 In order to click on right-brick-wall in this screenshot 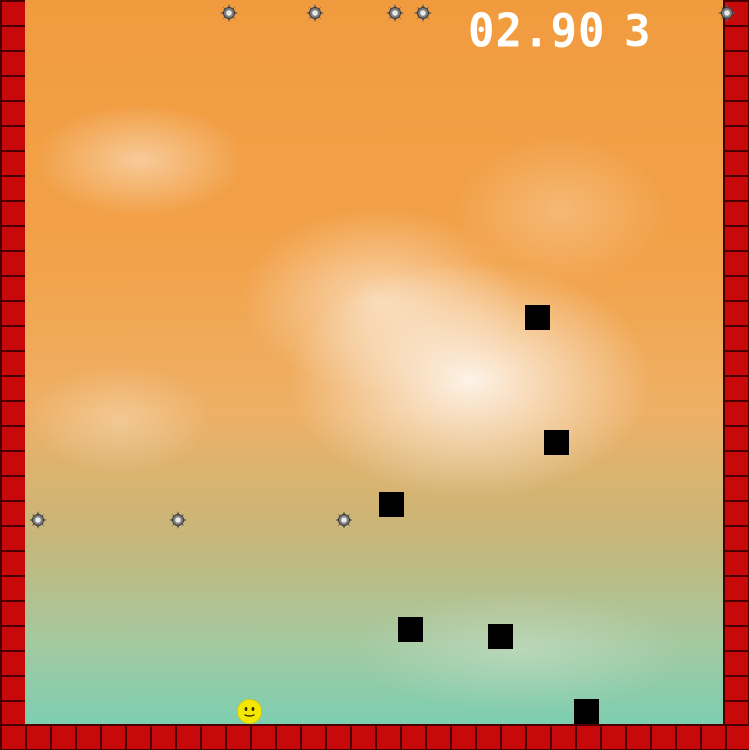, I will do `click(736, 375)`.